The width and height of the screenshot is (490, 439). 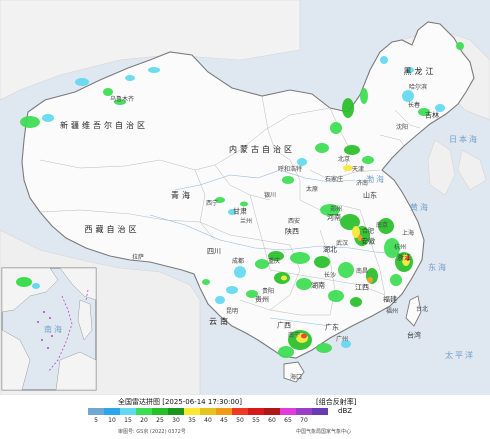 I want to click on region-label-neimenggu: 内蒙古自治区, so click(x=262, y=149).